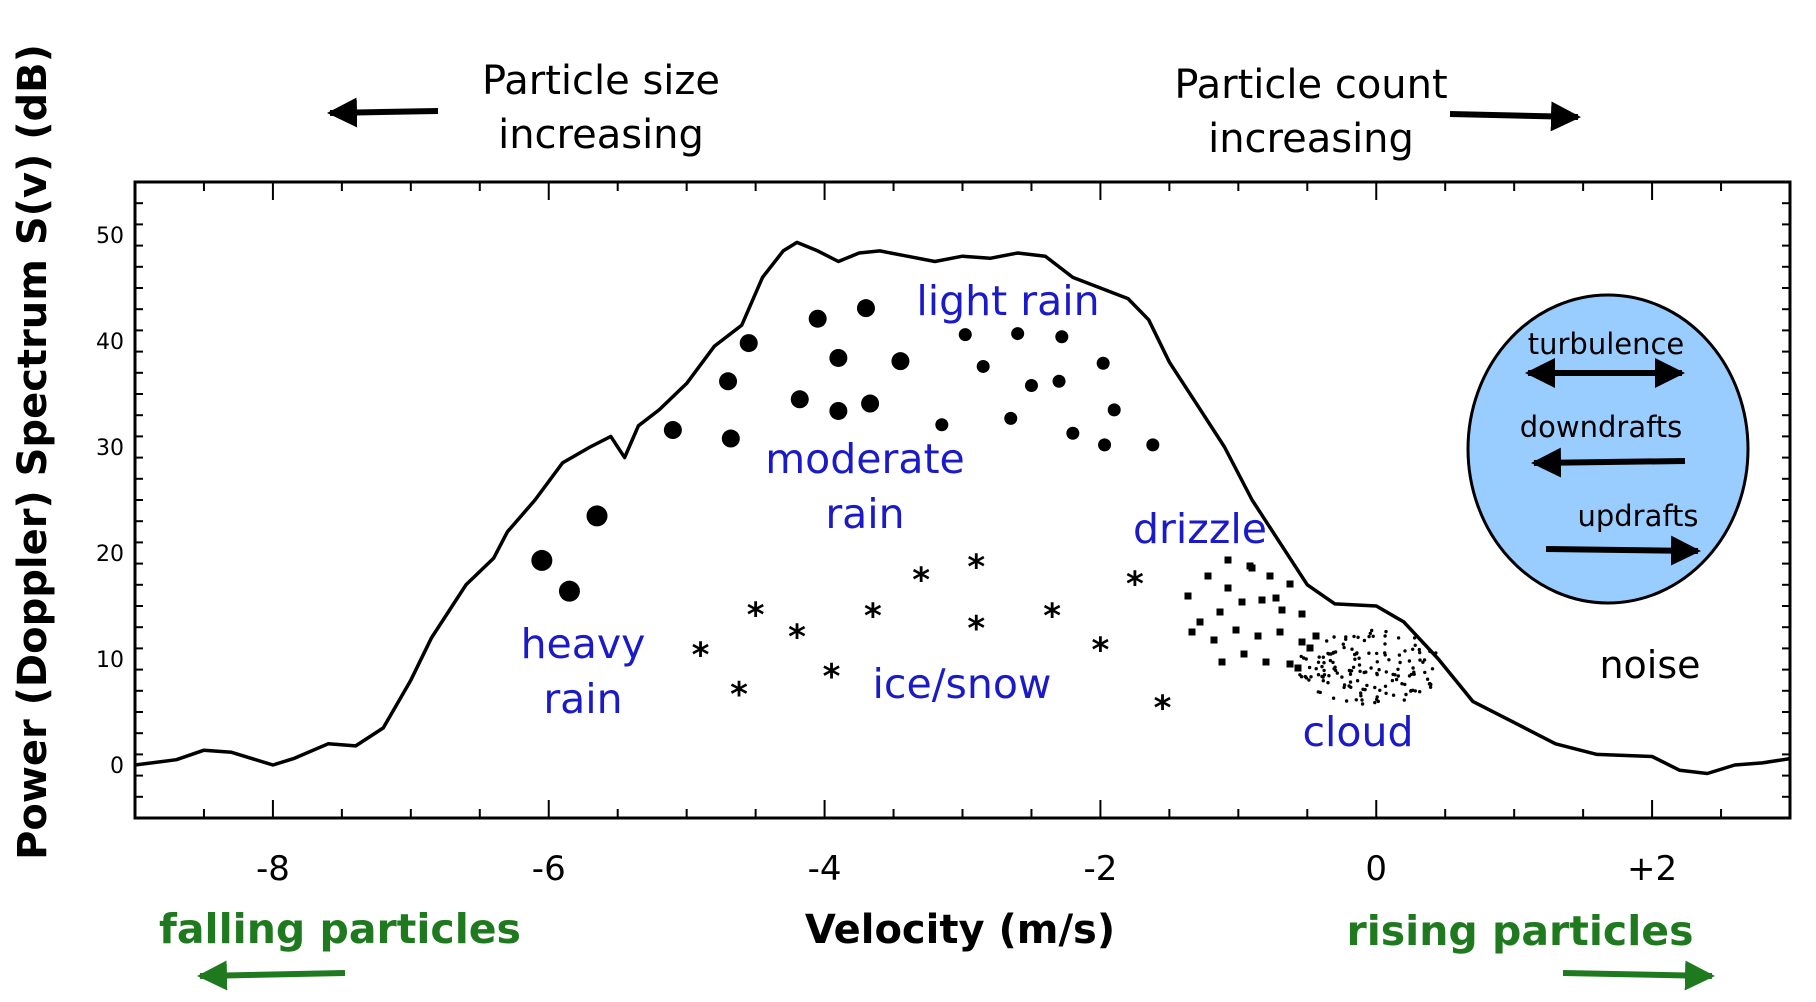  I want to click on heavy-rain-label-line1: heavy, so click(583, 644).